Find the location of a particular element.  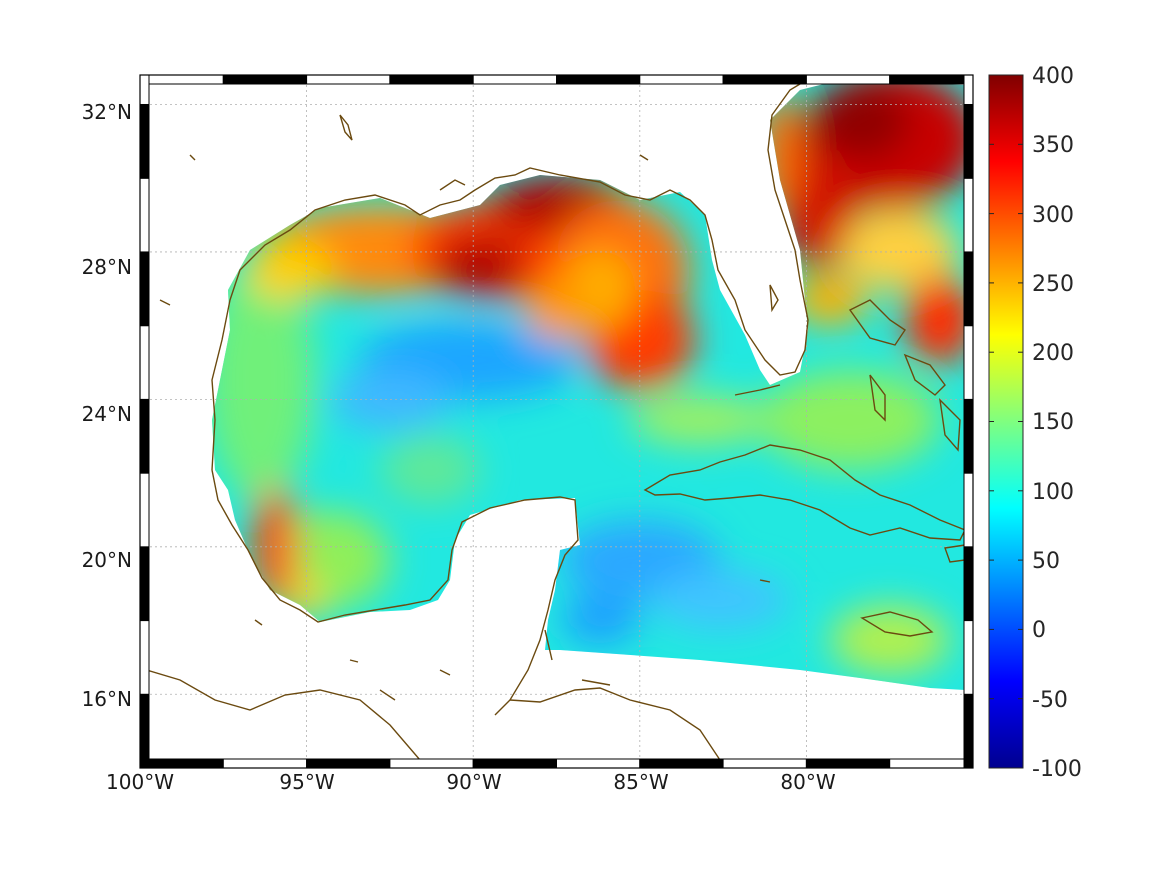

lat-tick-label: 16°N is located at coordinates (107, 699).